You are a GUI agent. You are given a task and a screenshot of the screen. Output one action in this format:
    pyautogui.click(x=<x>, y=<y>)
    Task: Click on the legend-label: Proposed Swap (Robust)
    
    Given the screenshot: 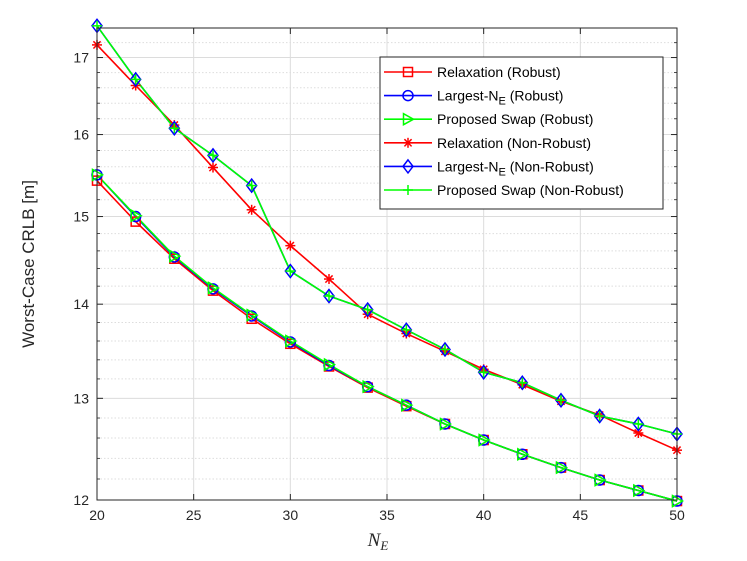 What is the action you would take?
    pyautogui.click(x=515, y=119)
    